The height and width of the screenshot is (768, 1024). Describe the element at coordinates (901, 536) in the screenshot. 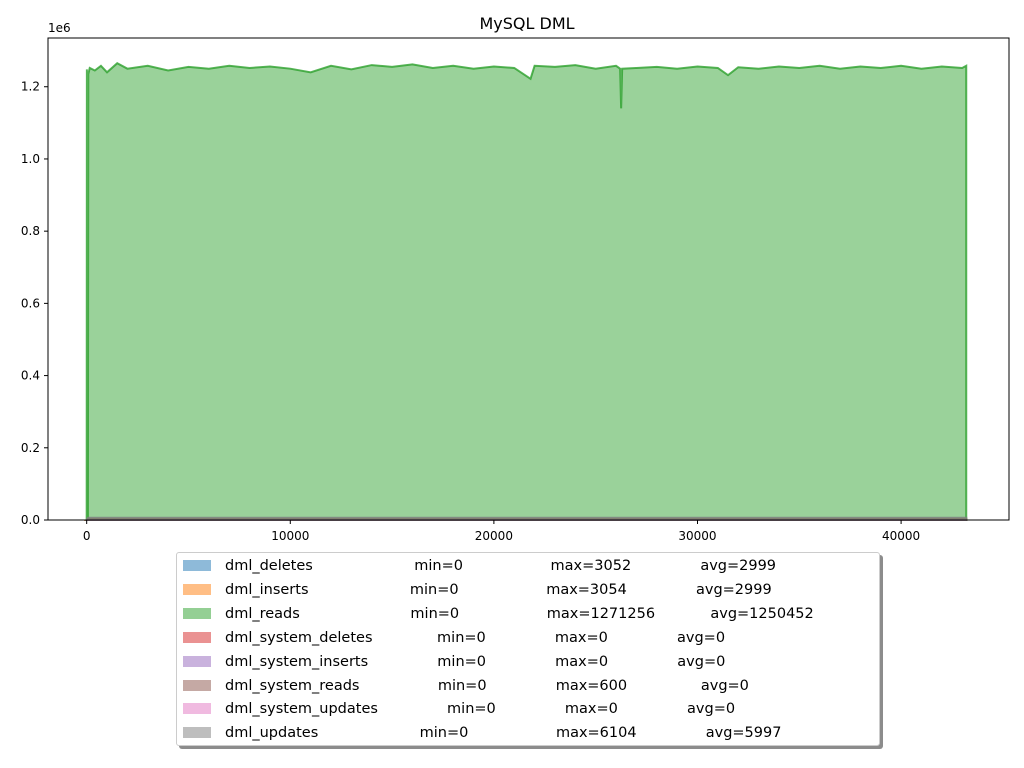

I see `x-tick-label: 40000` at that location.